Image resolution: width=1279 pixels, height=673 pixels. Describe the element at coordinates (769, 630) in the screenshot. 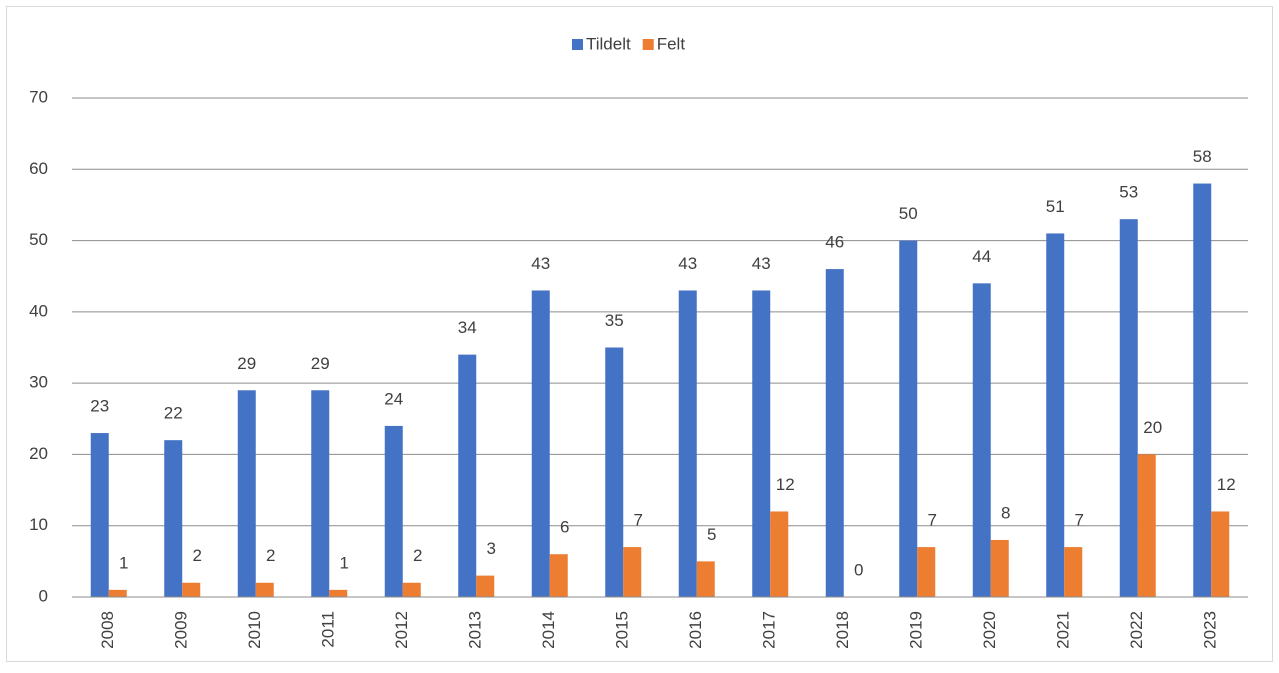

I see `x-tick-label: 2017` at that location.